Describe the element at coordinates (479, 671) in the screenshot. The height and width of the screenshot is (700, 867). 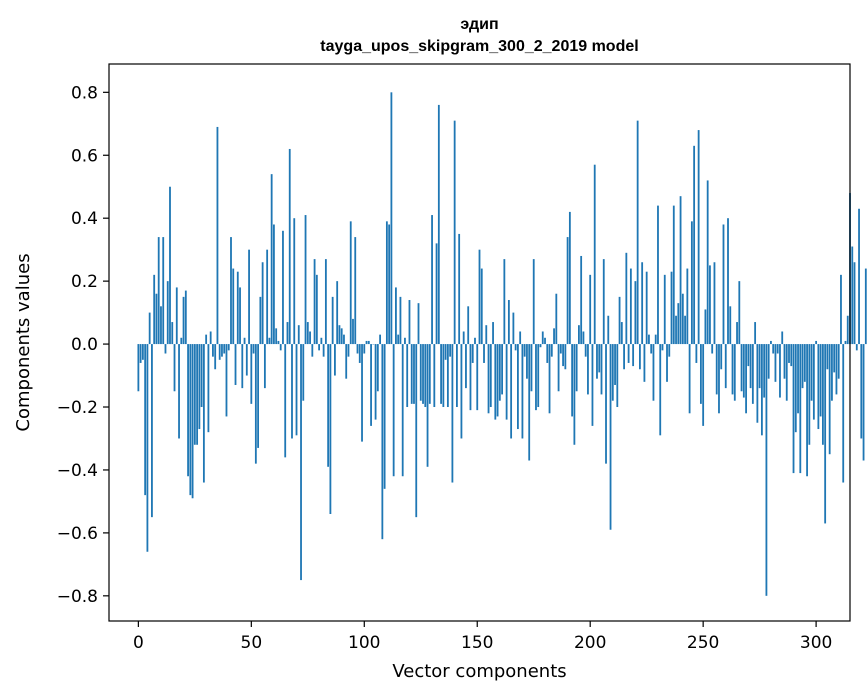
I see `x-axis-label: Vector components` at that location.